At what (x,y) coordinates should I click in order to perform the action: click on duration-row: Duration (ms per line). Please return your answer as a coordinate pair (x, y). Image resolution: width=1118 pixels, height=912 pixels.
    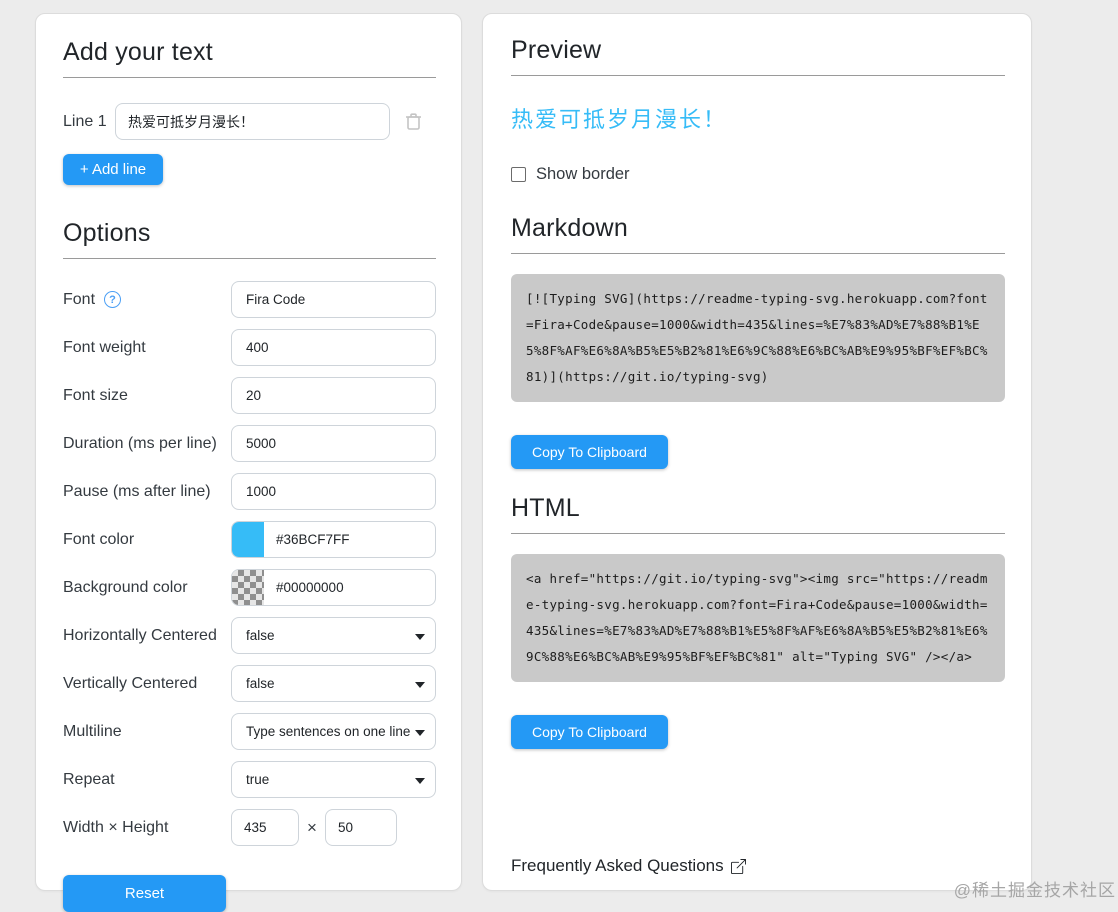
    Looking at the image, I should click on (249, 443).